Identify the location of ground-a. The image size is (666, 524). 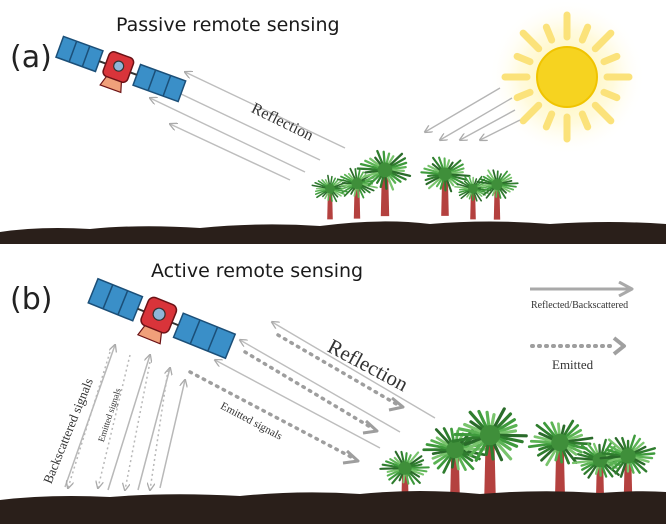
(333, 232).